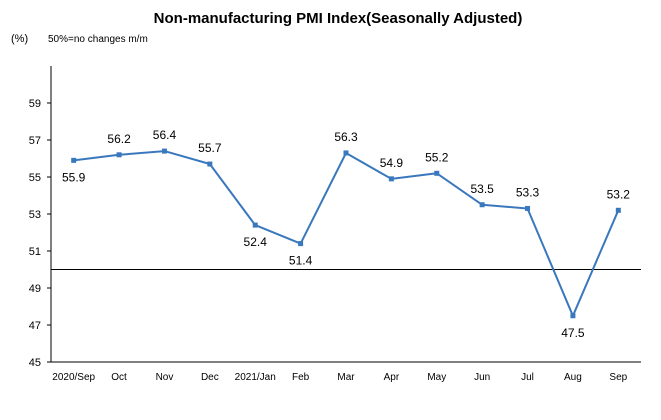  Describe the element at coordinates (527, 377) in the screenshot. I see `x-tick-label: Jul` at that location.